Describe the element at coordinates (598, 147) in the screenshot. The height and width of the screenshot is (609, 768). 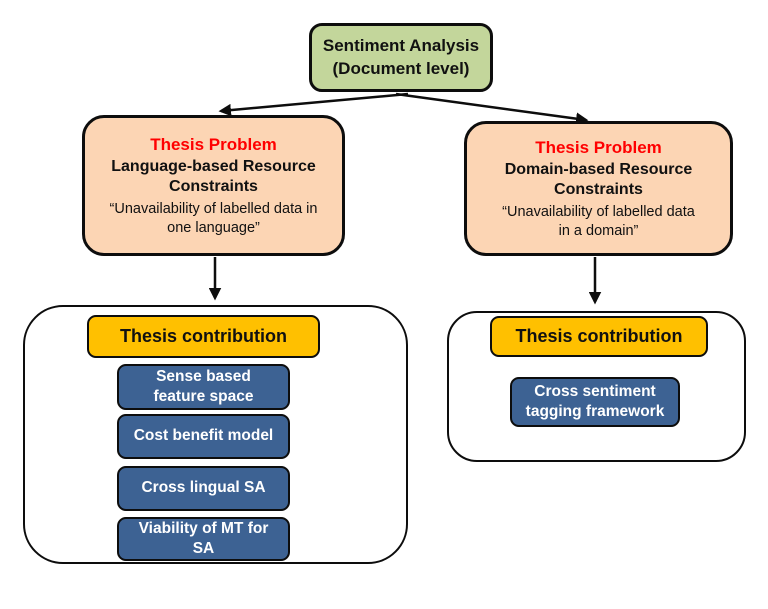
I see `right-problem-heading: Thesis Problem` at that location.